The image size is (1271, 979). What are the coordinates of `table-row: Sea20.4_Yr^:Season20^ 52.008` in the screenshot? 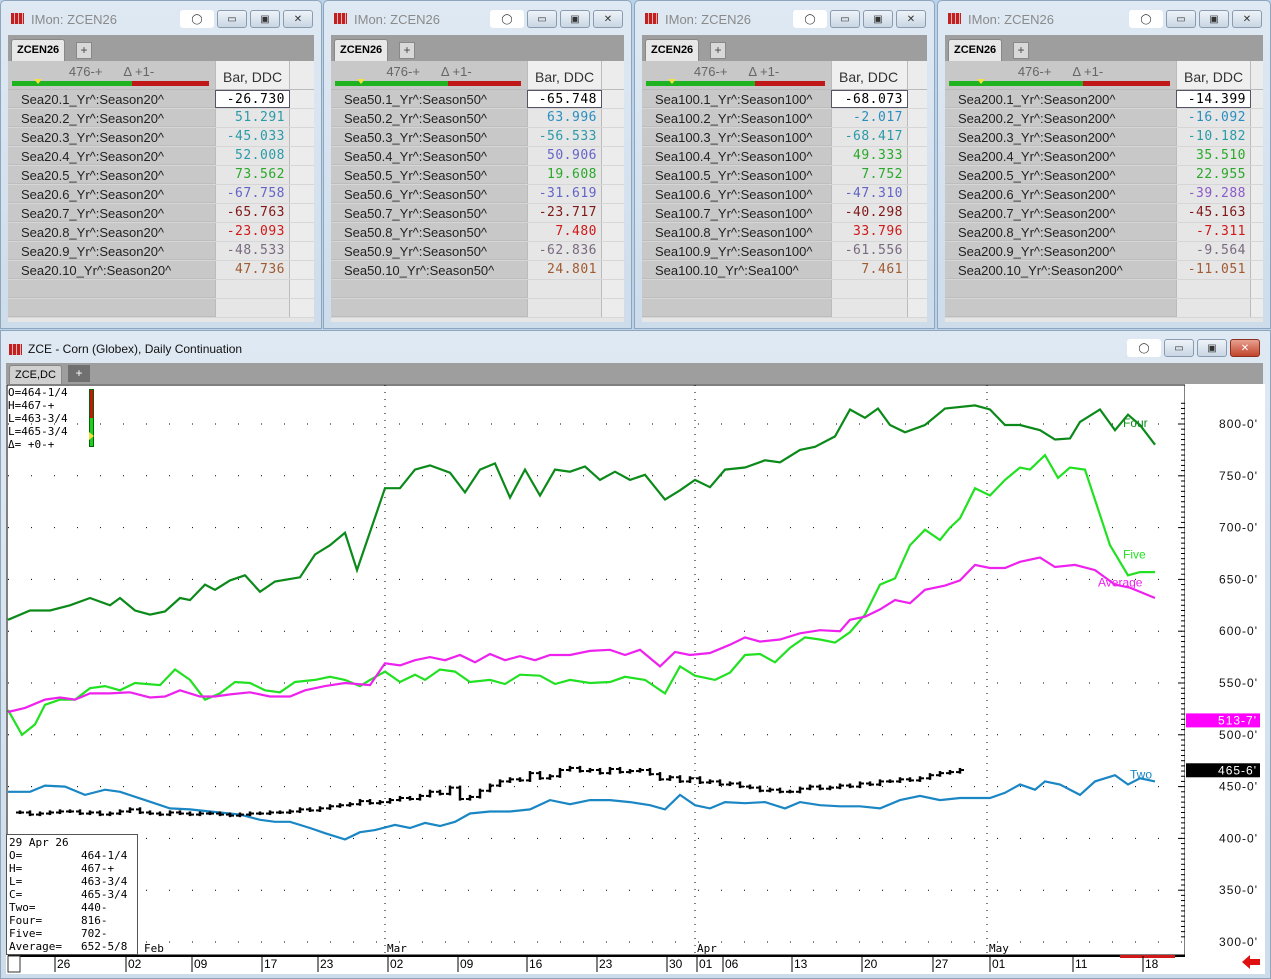 It's located at (161, 156).